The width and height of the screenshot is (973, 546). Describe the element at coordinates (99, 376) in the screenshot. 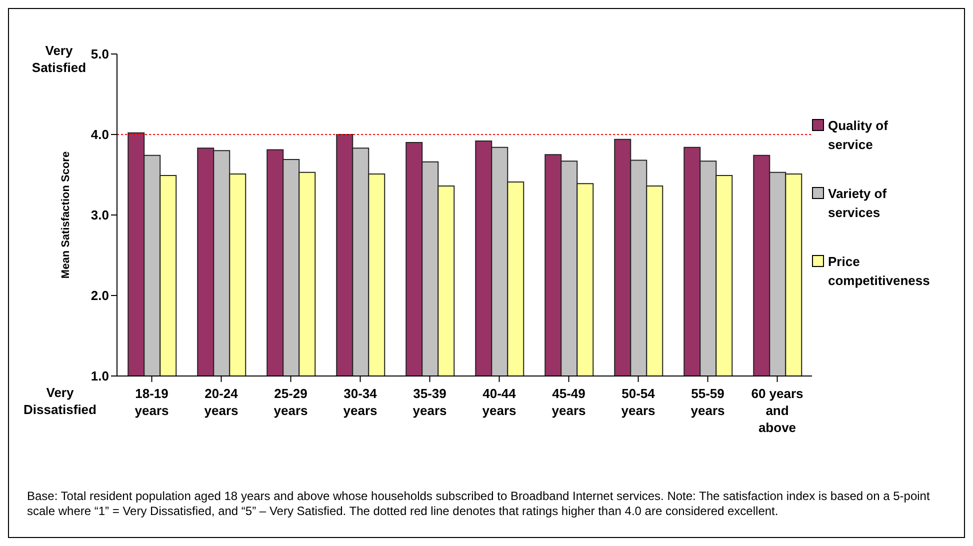

I see `y-tick-label: 1.0` at that location.